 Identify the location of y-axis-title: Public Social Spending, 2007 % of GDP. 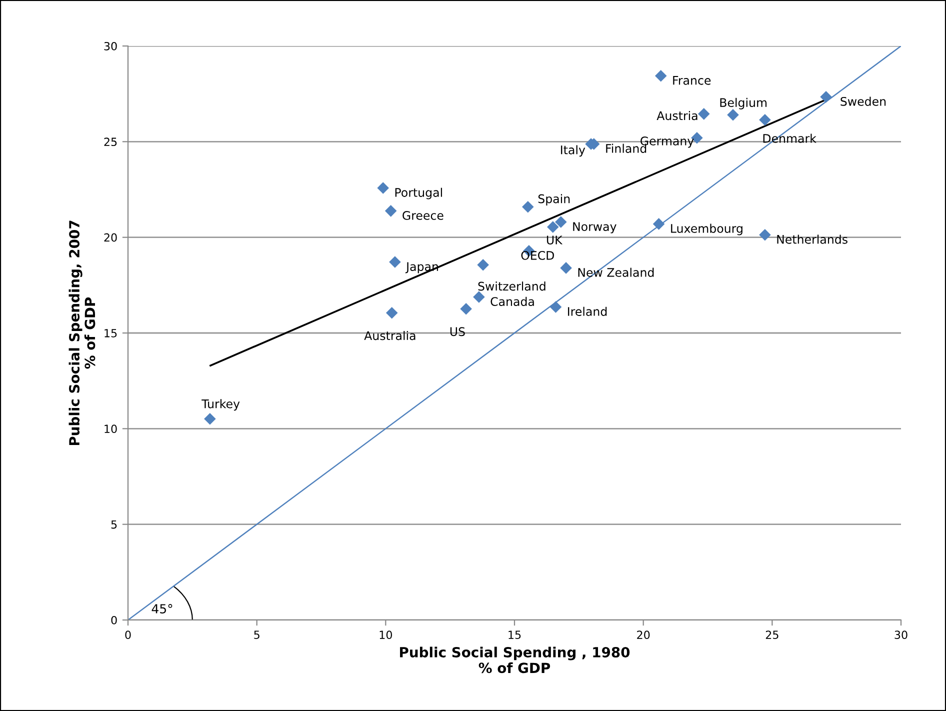
(82, 333).